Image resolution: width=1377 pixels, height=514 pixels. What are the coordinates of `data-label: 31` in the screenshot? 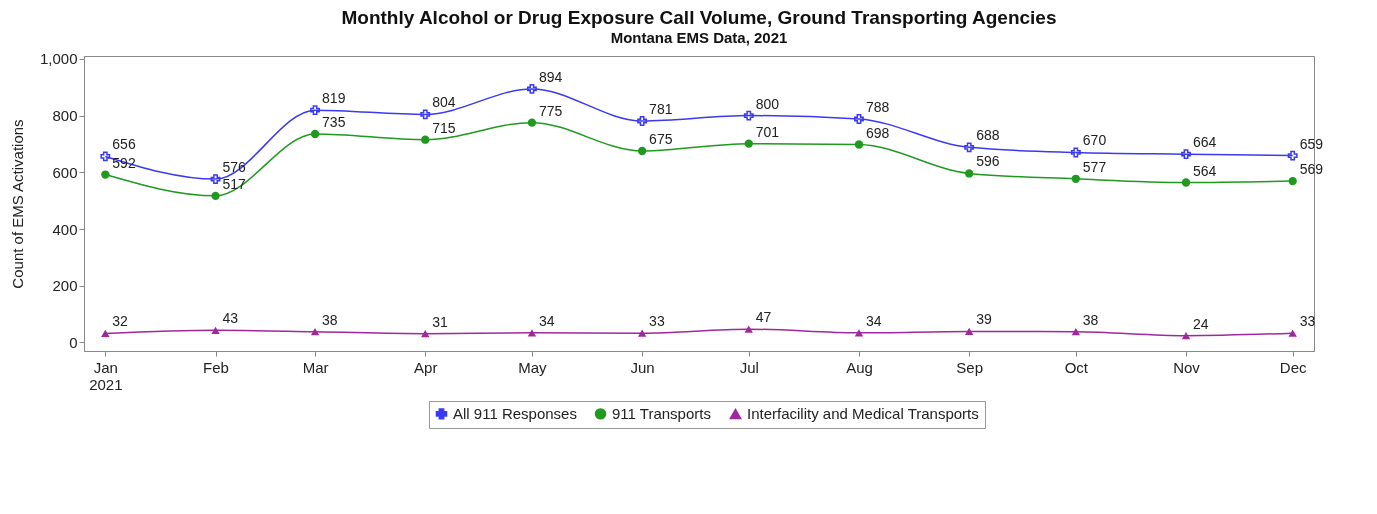 It's located at (440, 321).